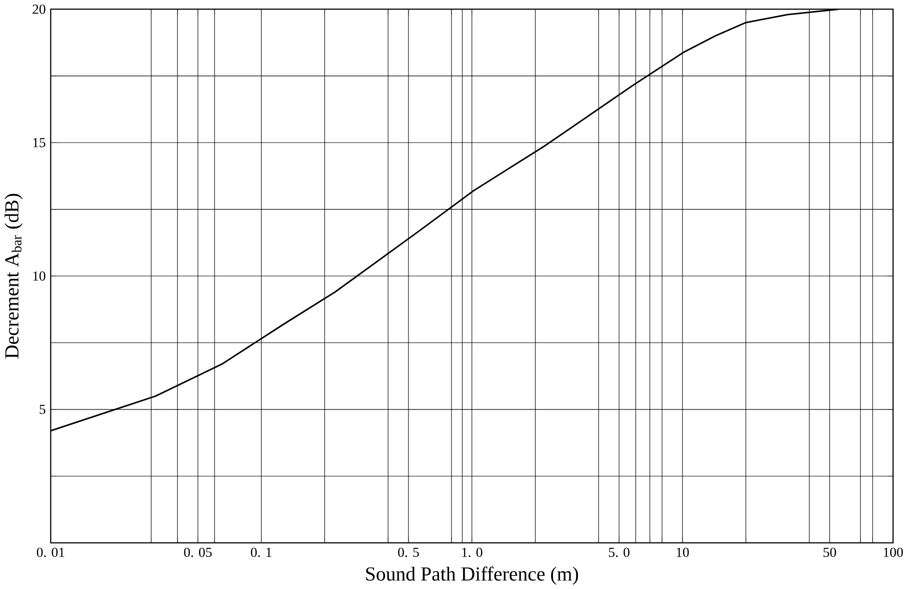 This screenshot has width=908, height=589. What do you see at coordinates (472, 552) in the screenshot?
I see `x-tick-label: 1. 0` at bounding box center [472, 552].